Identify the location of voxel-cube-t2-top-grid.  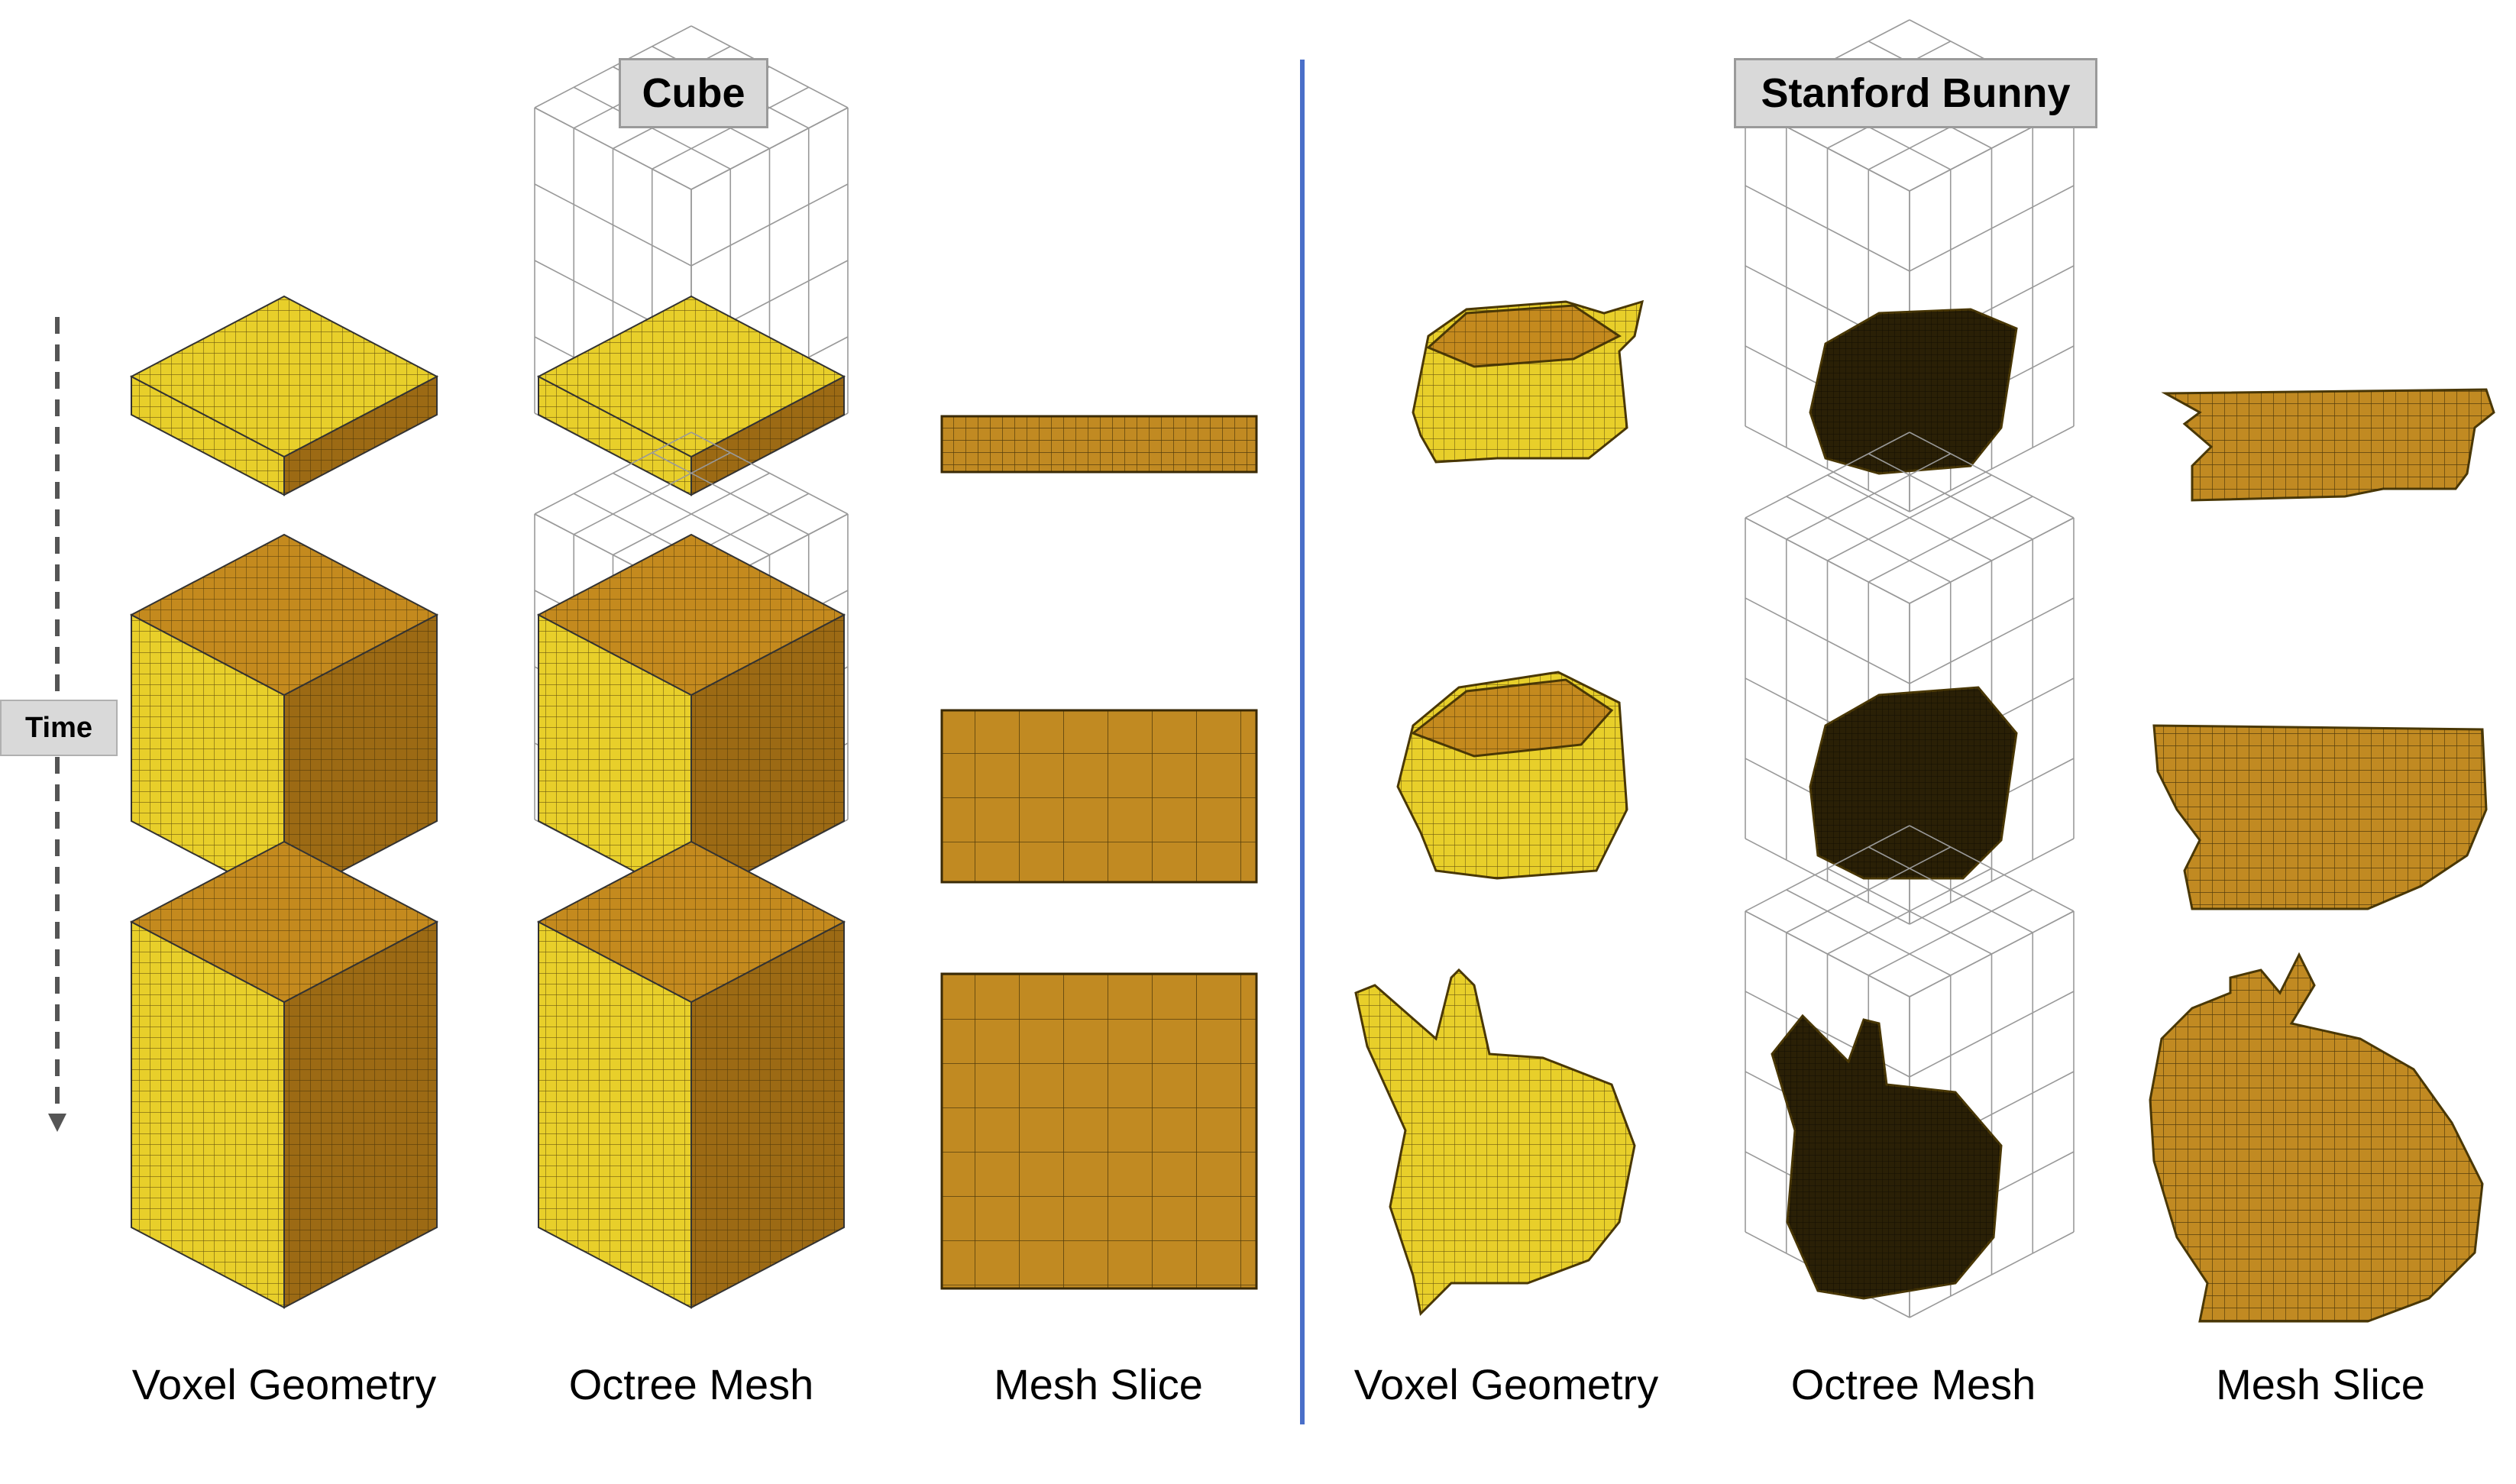
(284, 615).